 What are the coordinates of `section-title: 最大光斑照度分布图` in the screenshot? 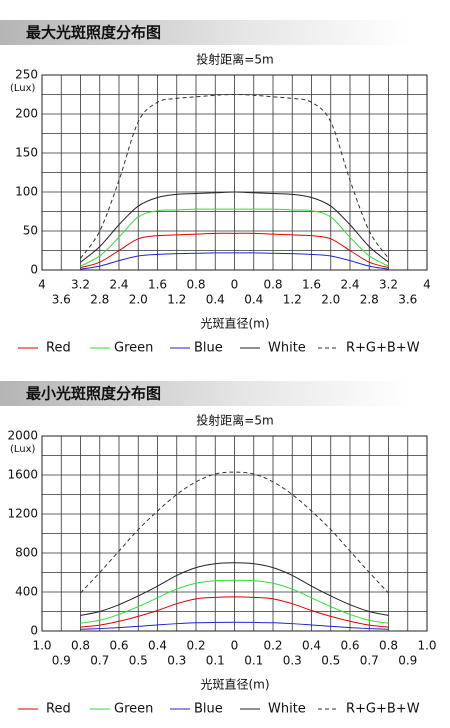 It's located at (93, 33).